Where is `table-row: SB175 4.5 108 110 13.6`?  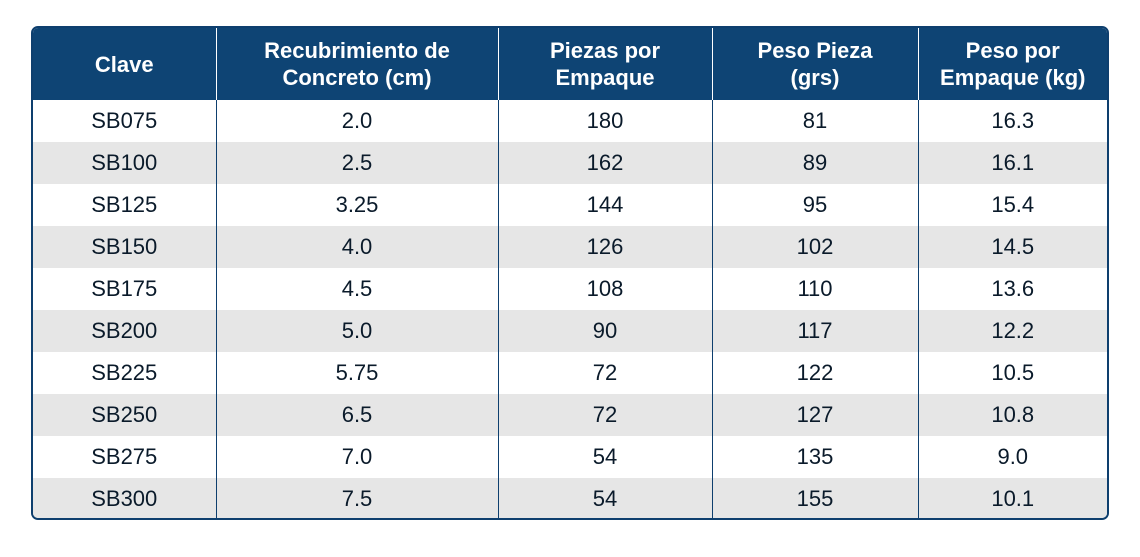 table-row: SB175 4.5 108 110 13.6 is located at coordinates (570, 289).